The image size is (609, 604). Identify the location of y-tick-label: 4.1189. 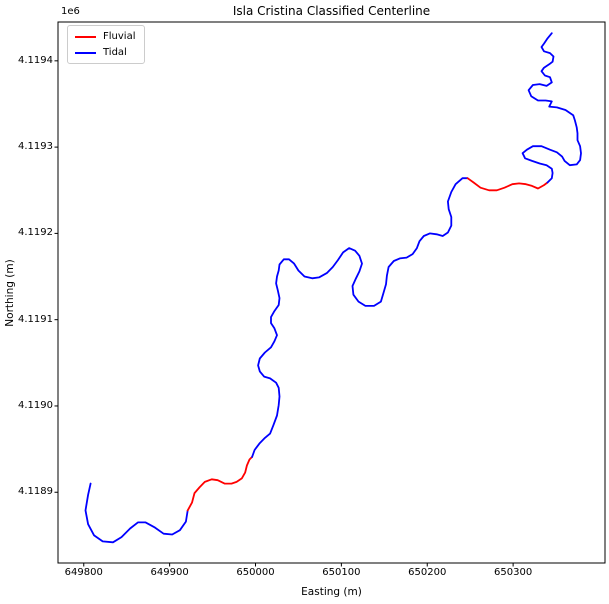
(35, 492).